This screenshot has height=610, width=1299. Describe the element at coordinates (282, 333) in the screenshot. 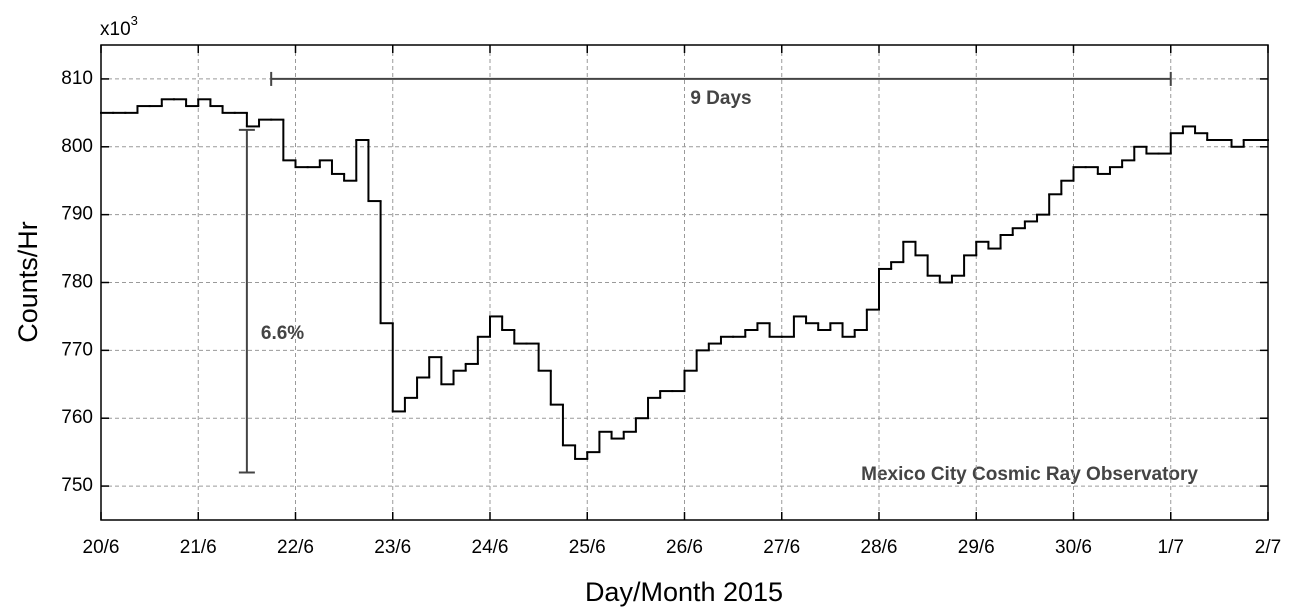

I see `decrease-label: 6.6%` at that location.